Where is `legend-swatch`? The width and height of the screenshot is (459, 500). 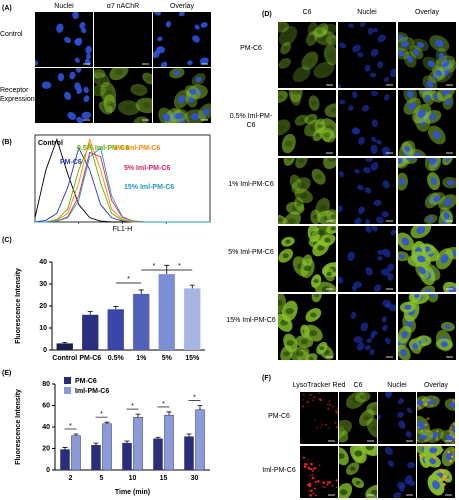
legend-swatch is located at coordinates (67, 390).